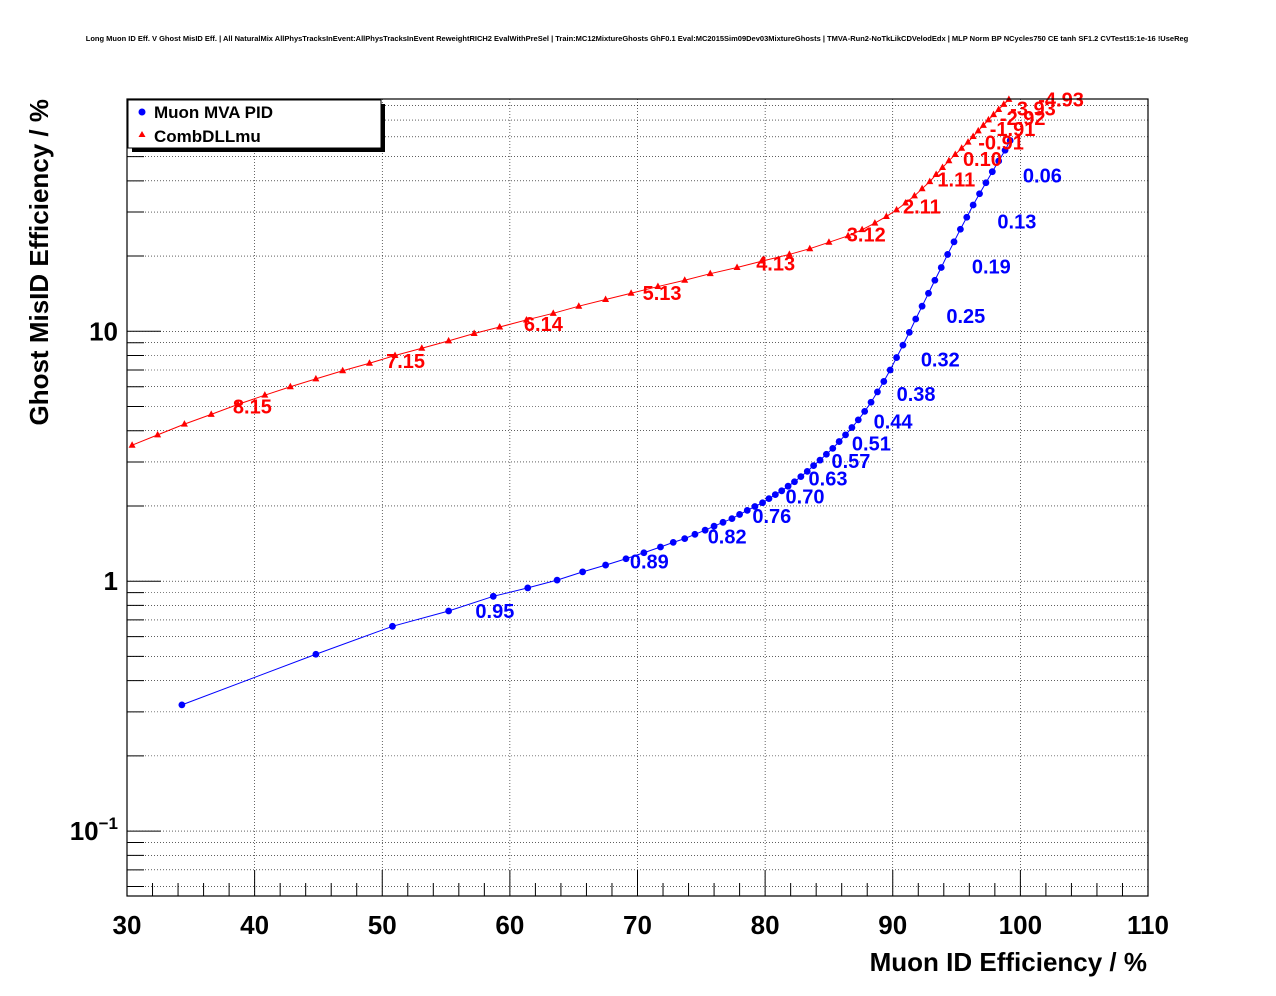  I want to click on x-tick-label: 40, so click(254, 925).